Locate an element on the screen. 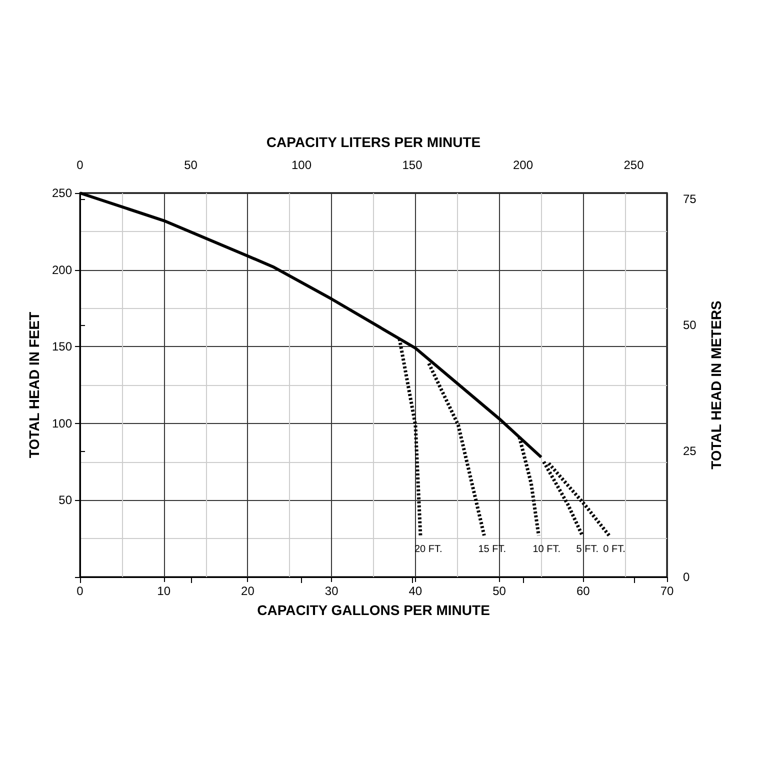  y2-tick-label: 0 is located at coordinates (686, 577).